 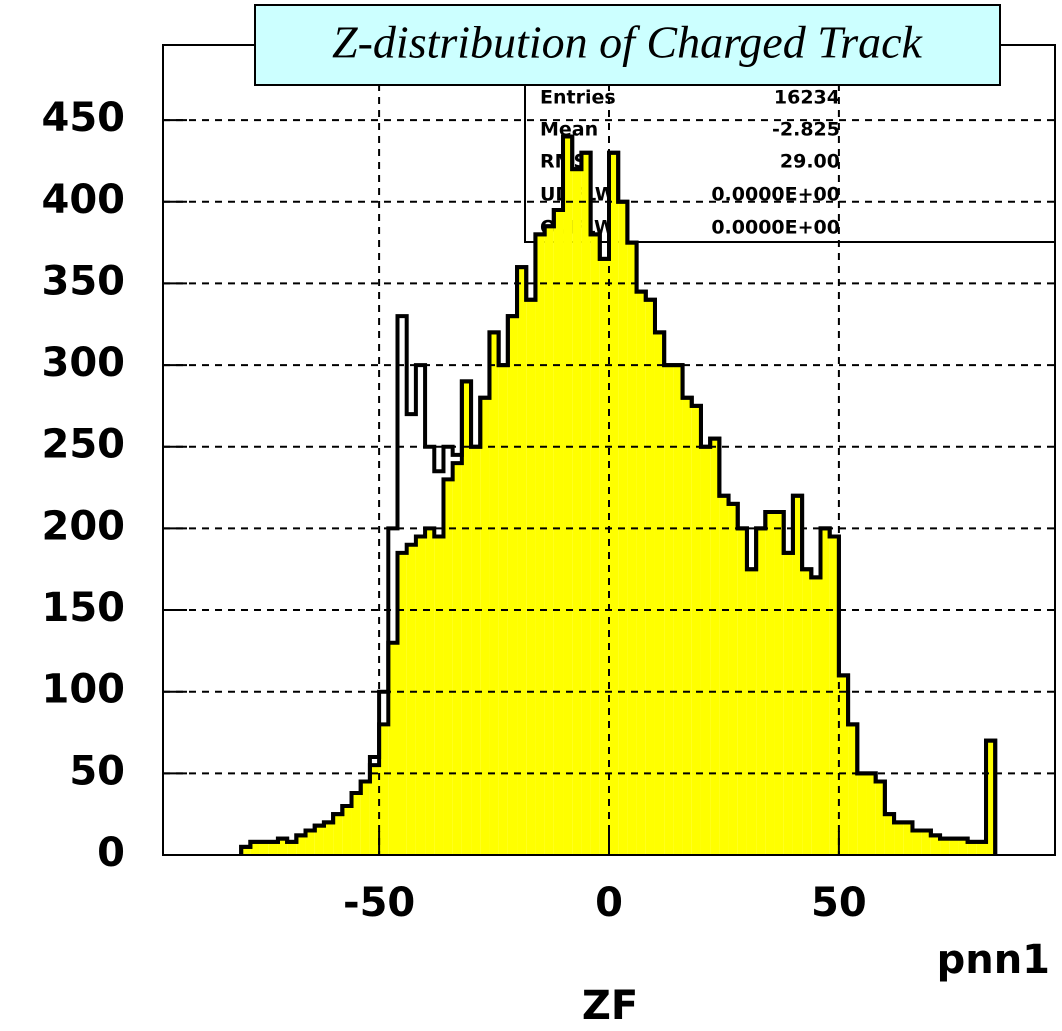 I want to click on y-tick-label: 300, so click(x=84, y=363).